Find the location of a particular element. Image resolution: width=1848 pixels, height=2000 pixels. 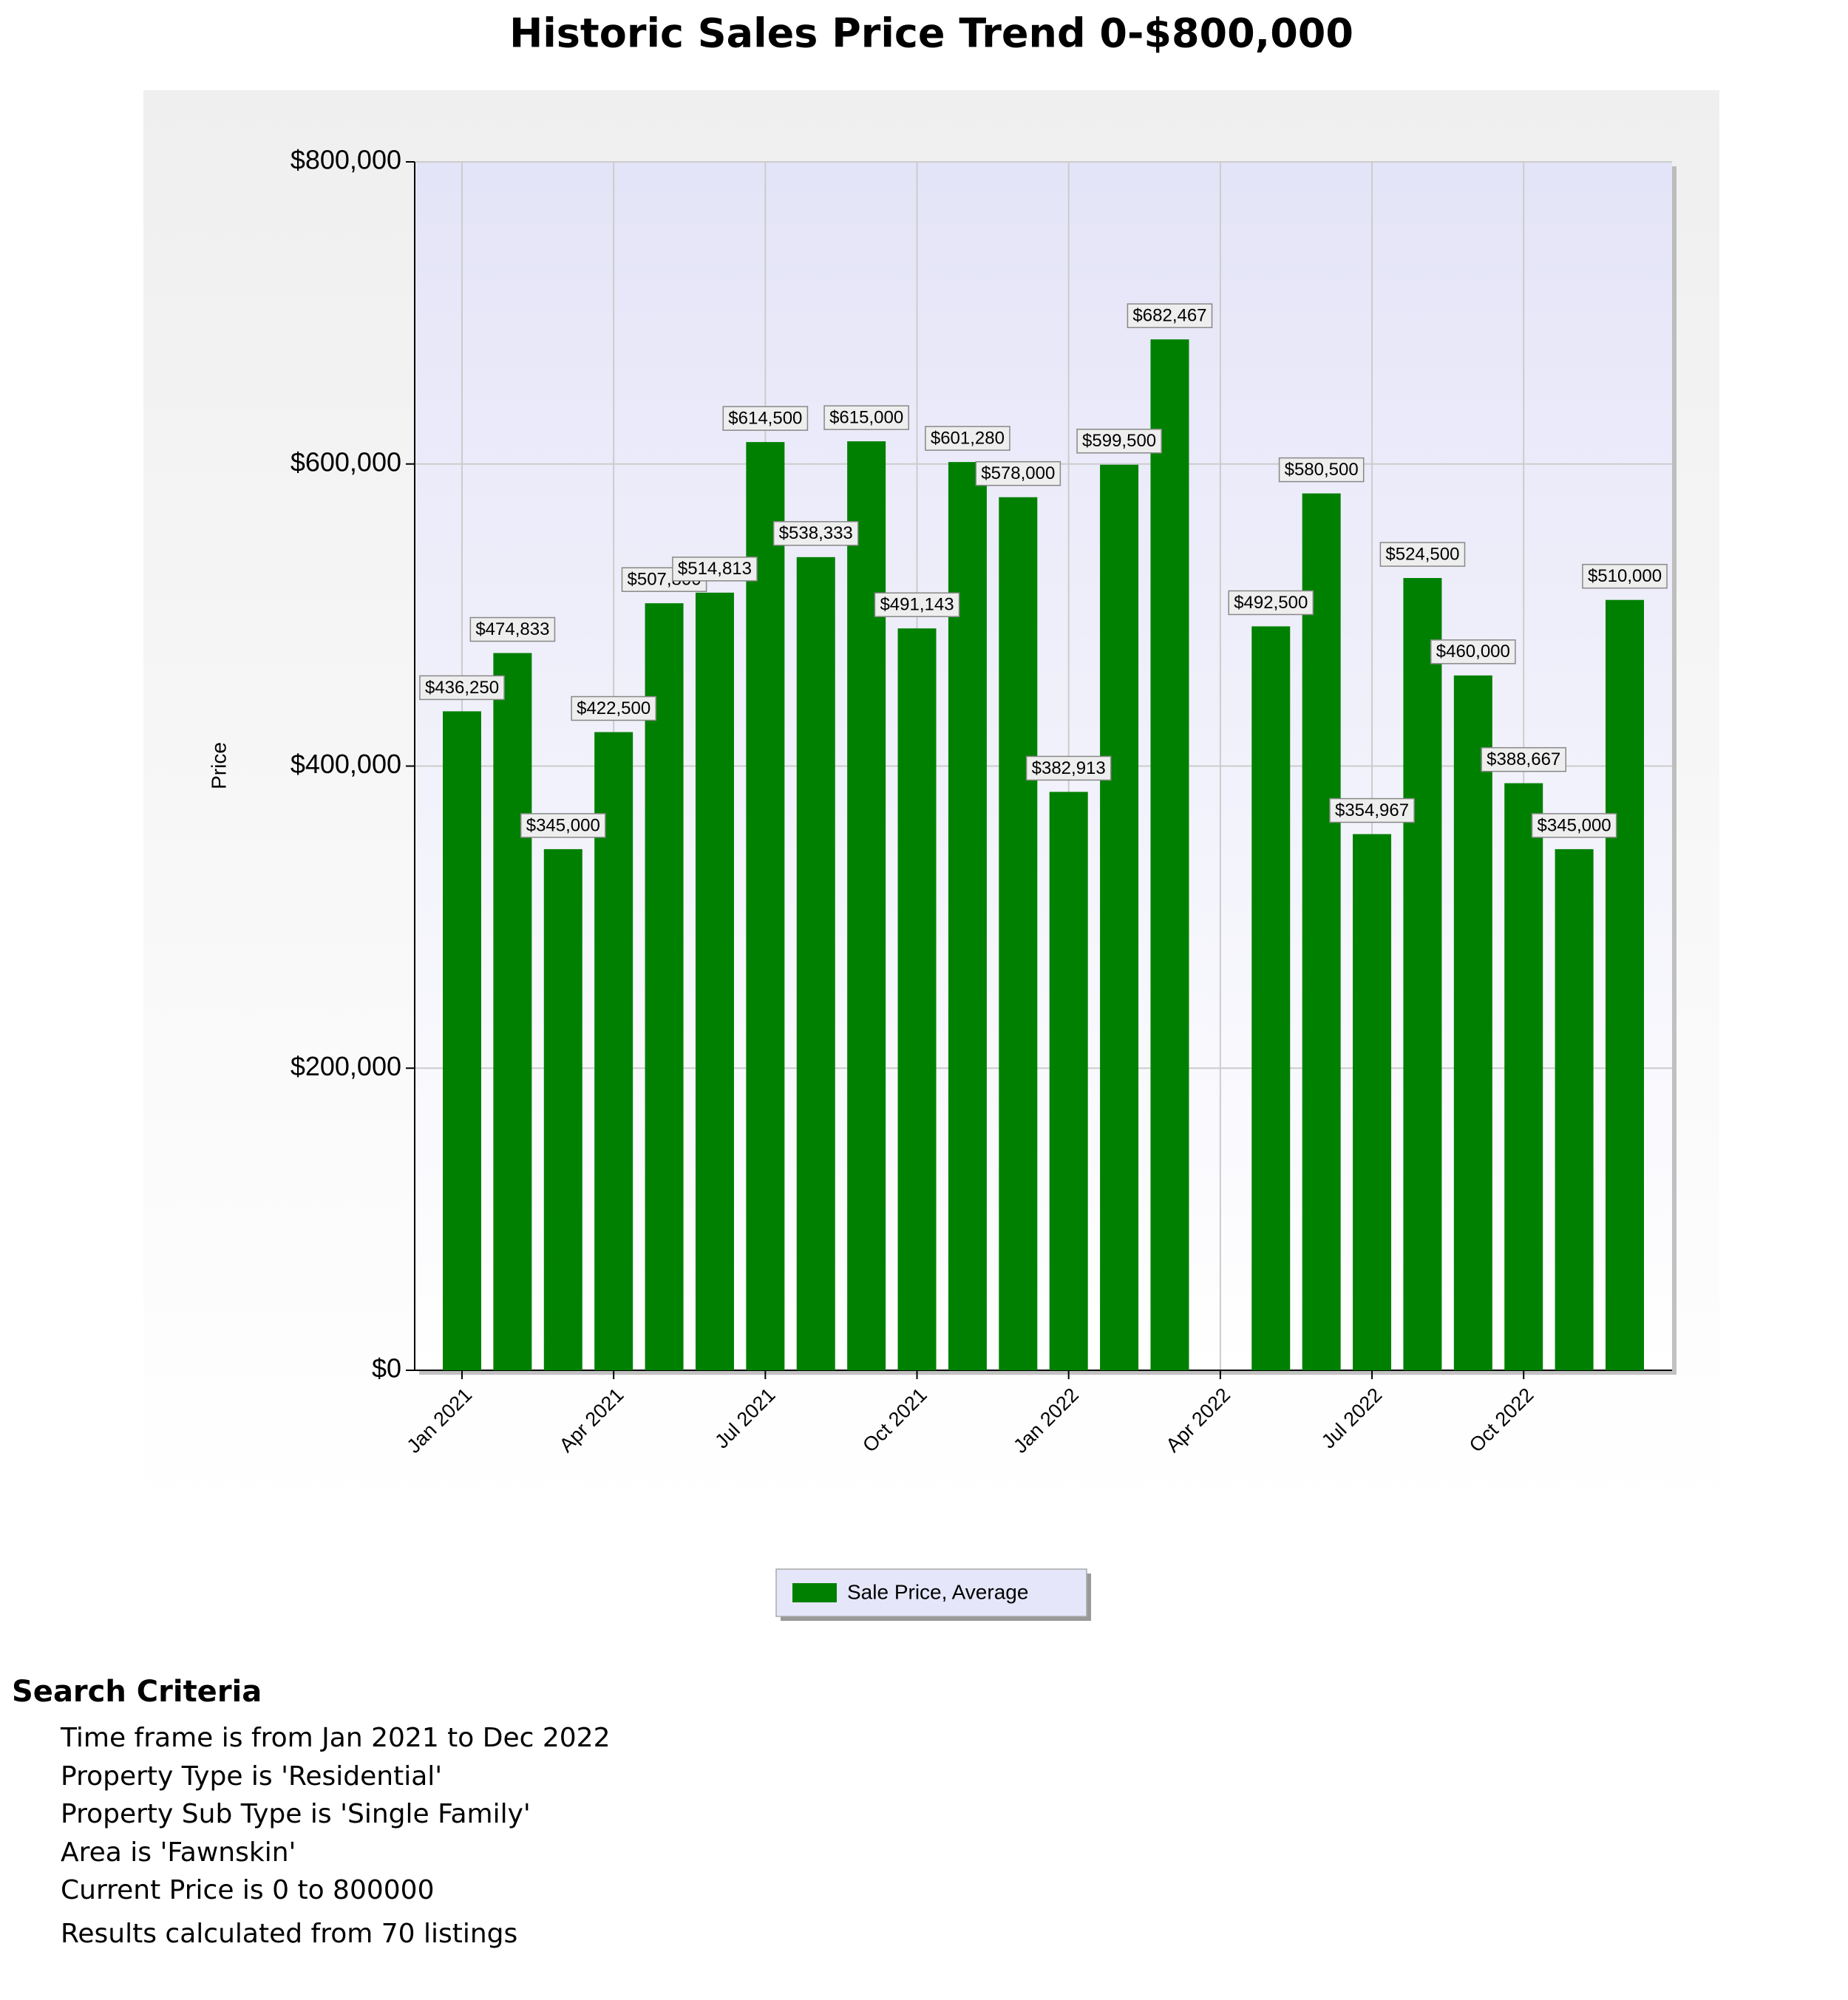

value-label: $382,913 is located at coordinates (1069, 768).